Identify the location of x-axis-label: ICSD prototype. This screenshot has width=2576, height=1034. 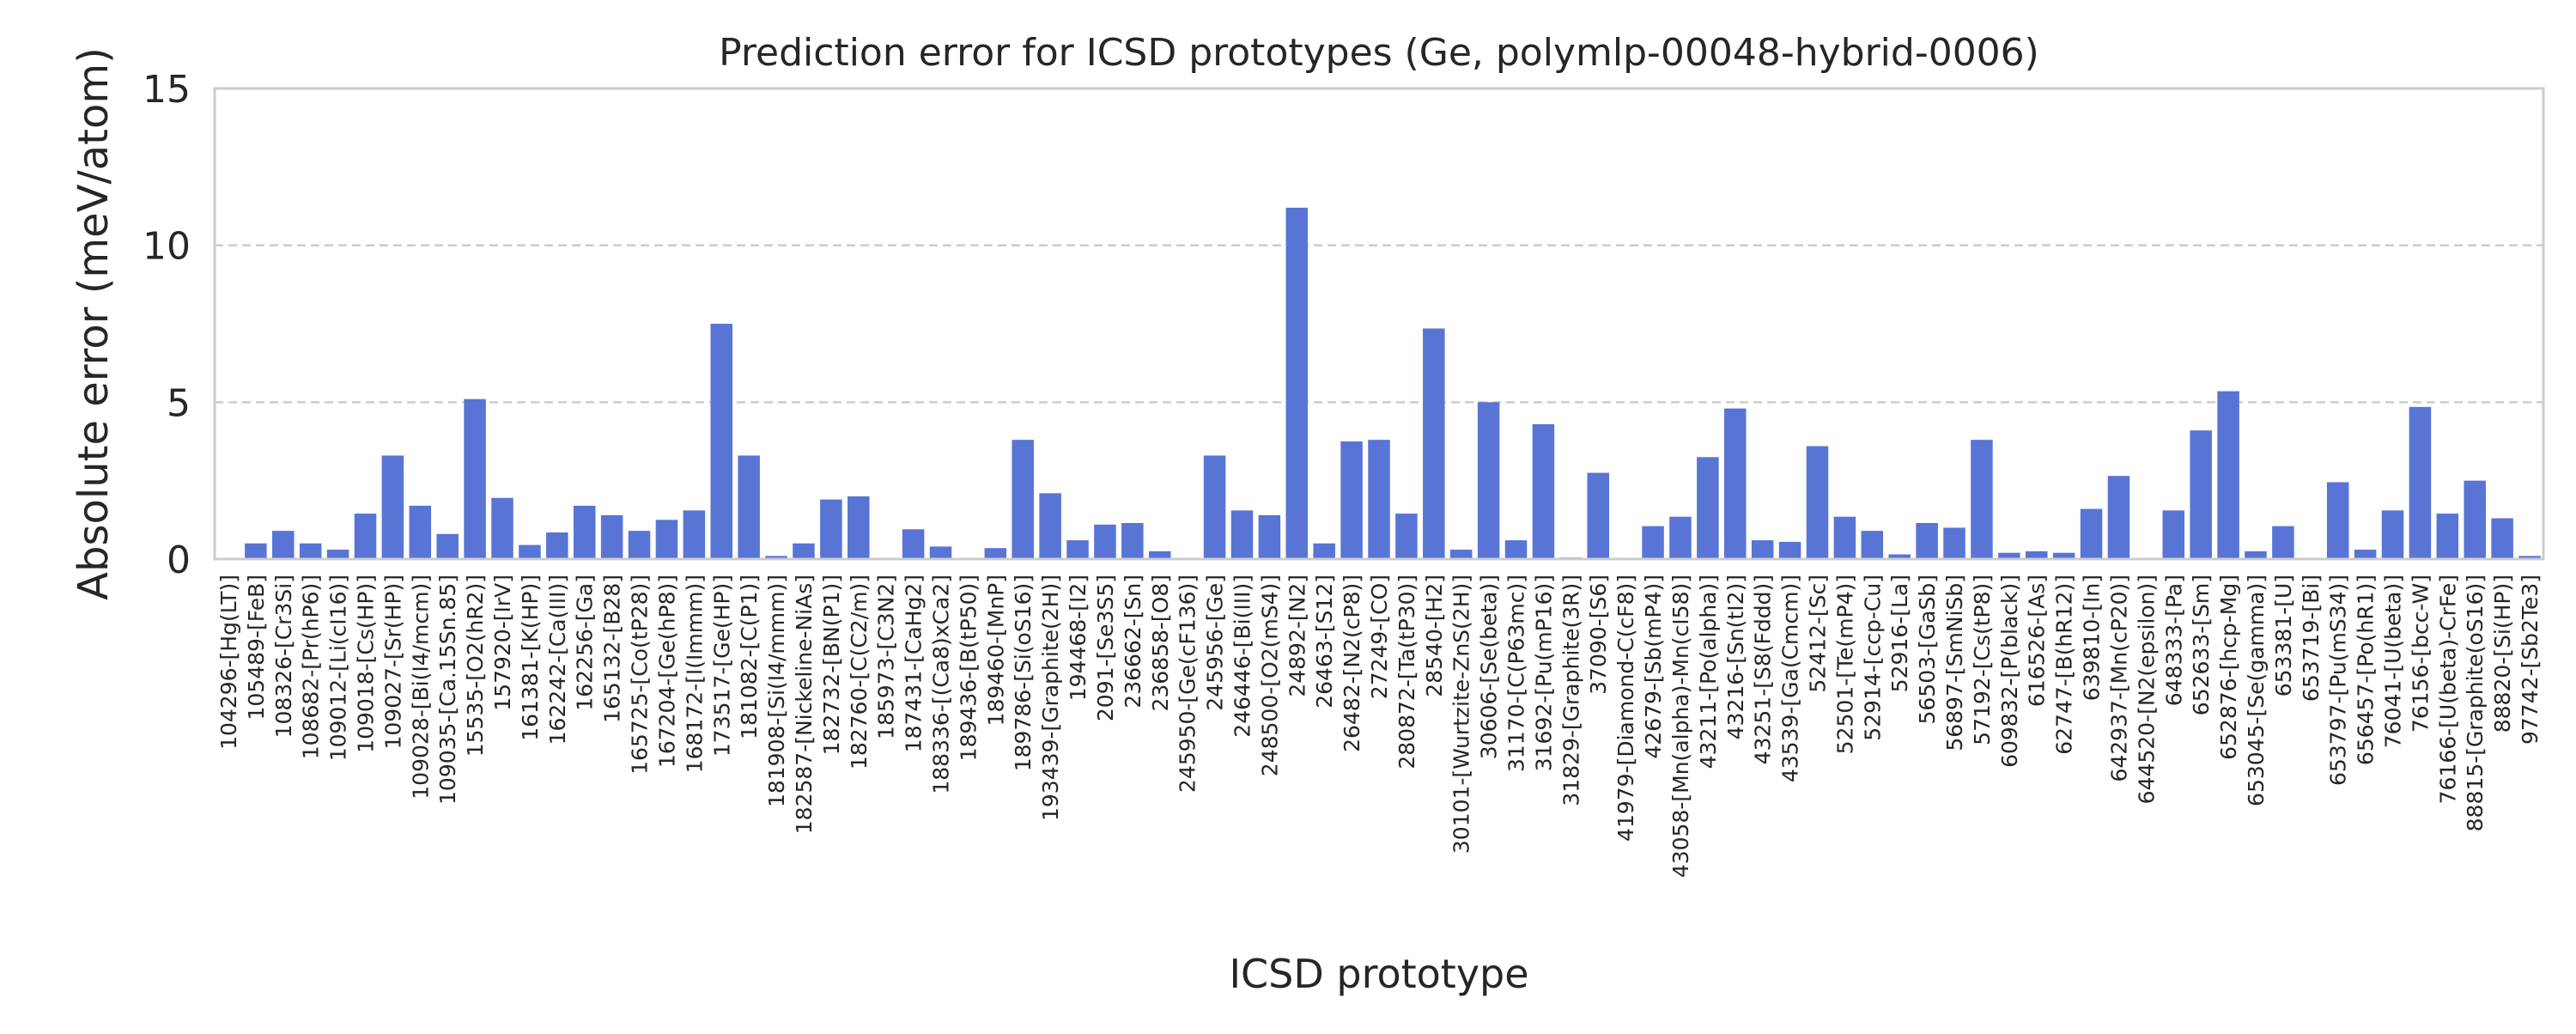
(1378, 974).